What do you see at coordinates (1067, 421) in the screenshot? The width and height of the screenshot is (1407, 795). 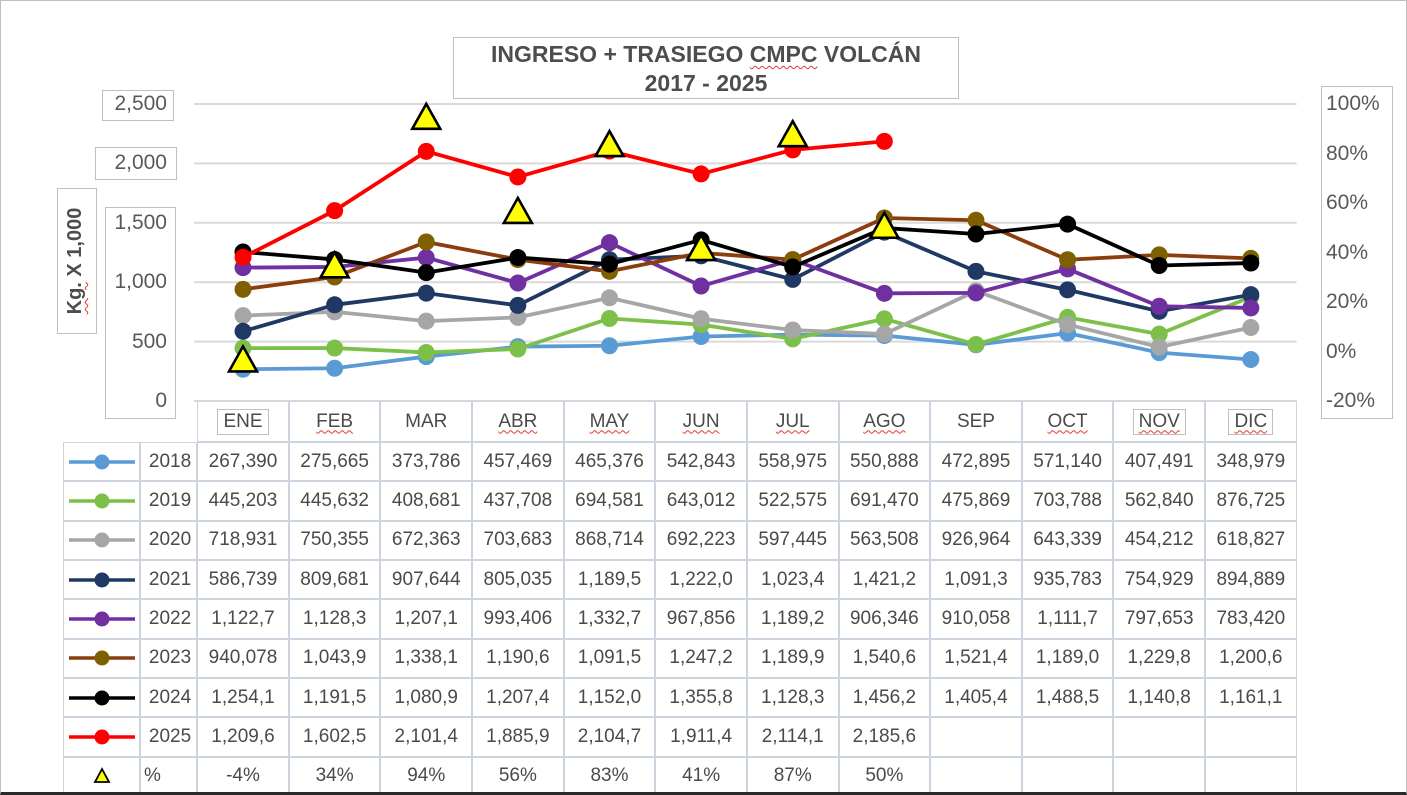 I see `month-header-OCT: OCT` at bounding box center [1067, 421].